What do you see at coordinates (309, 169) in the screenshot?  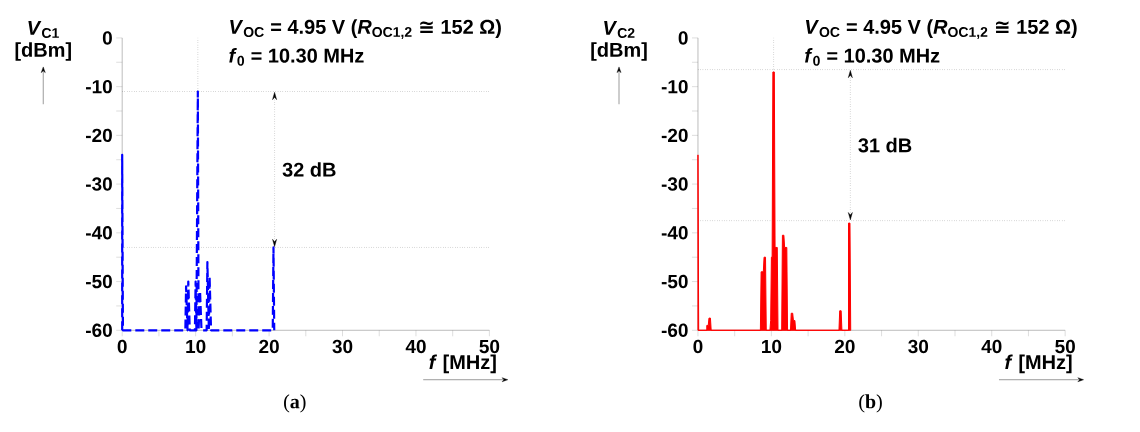 I see `annotation: 32 dB` at bounding box center [309, 169].